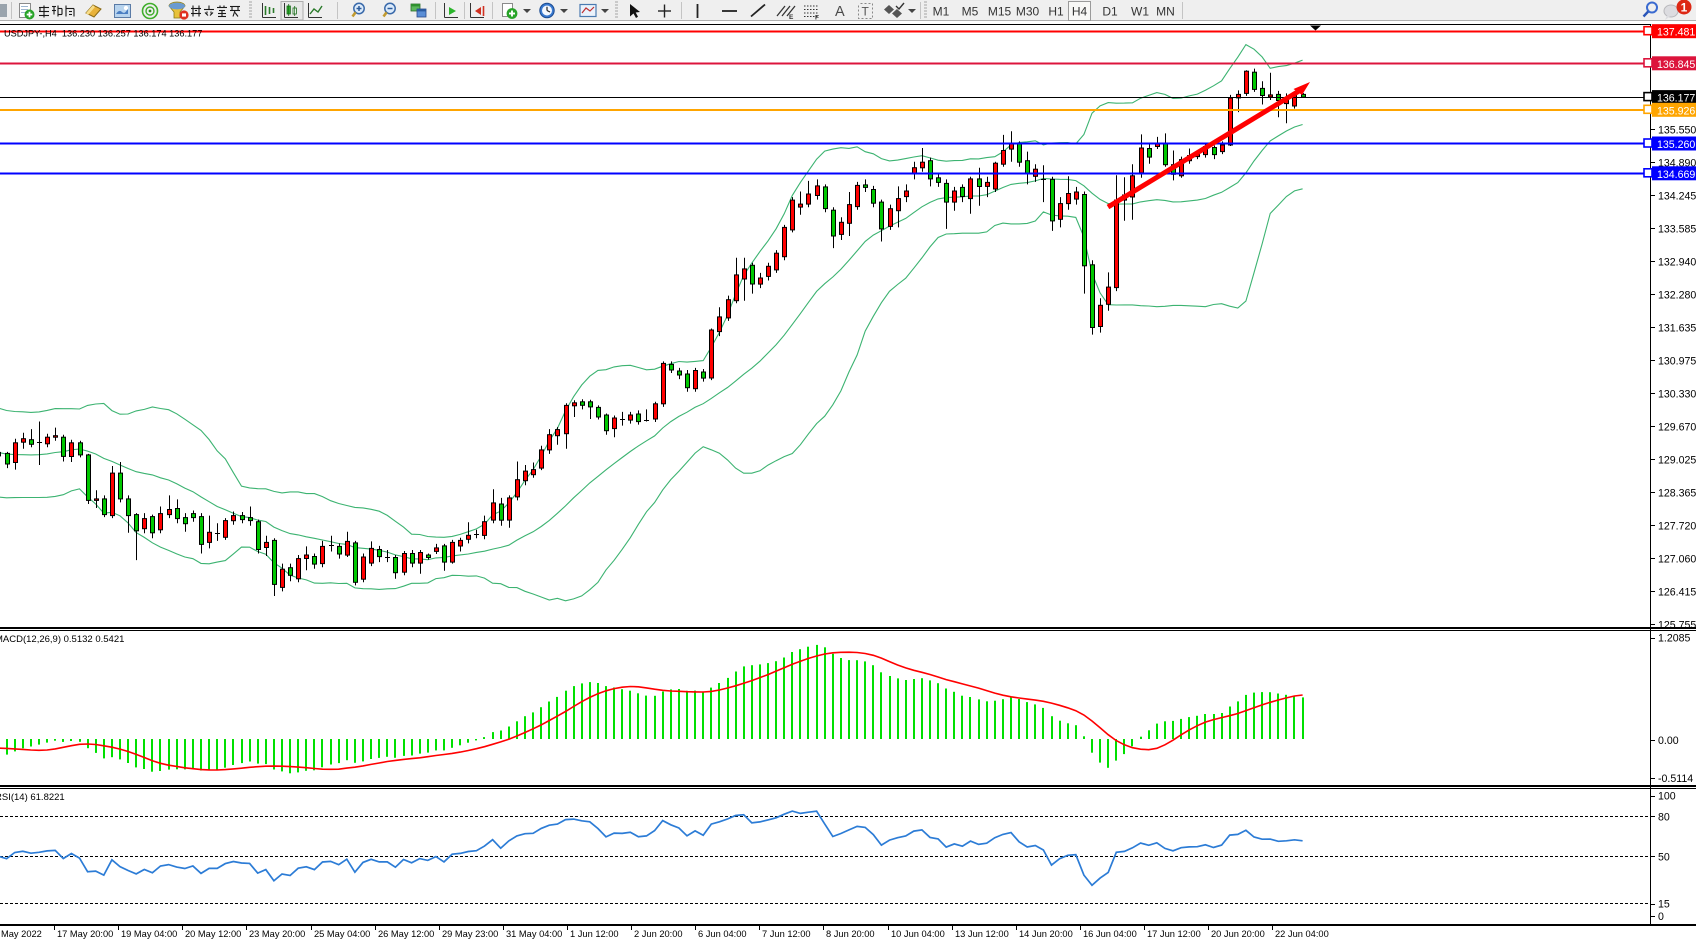  What do you see at coordinates (817, 18) in the screenshot?
I see `svg-text: F` at bounding box center [817, 18].